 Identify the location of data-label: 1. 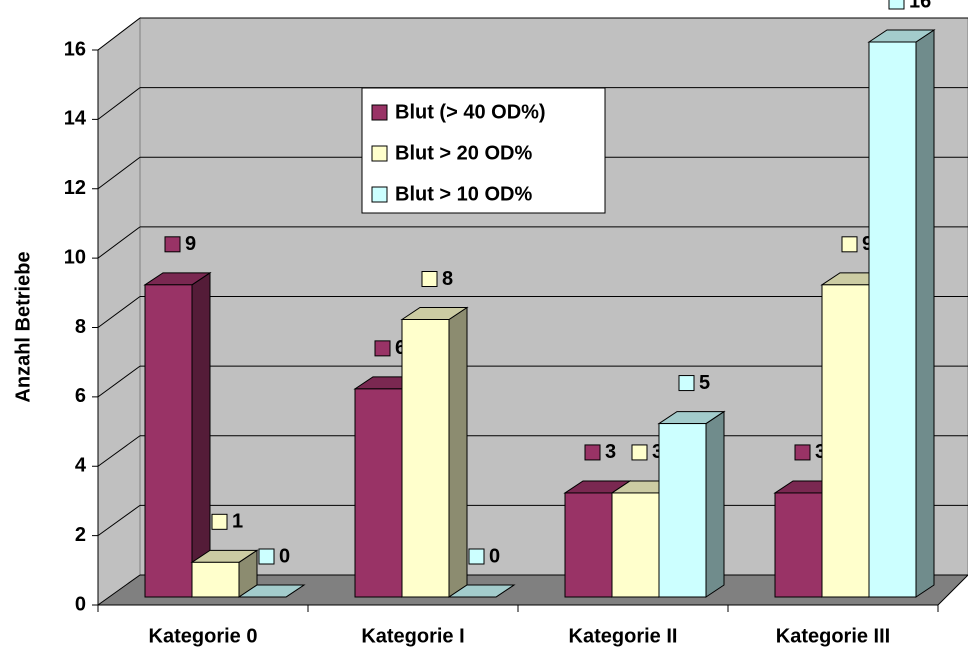
(237, 522).